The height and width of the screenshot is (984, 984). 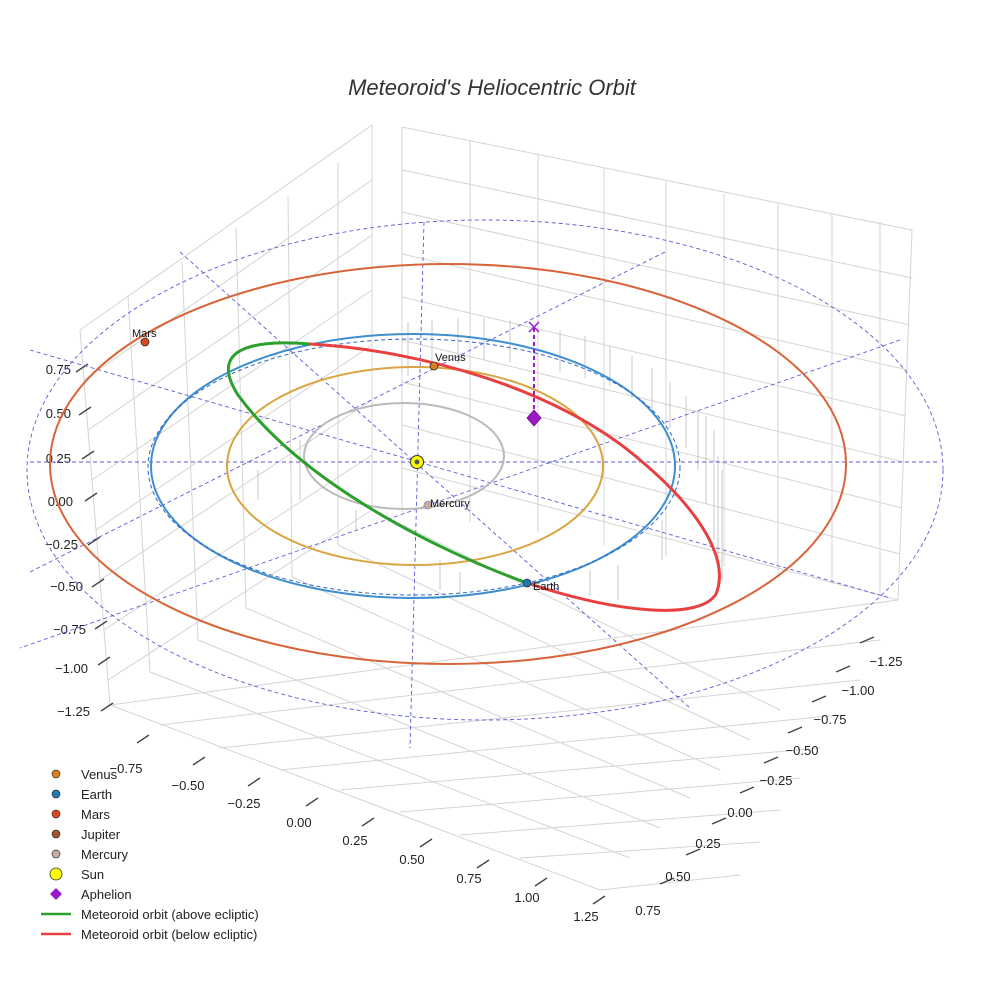 I want to click on chart-title: Meteoroid's Heliocentric Orbit, so click(x=492, y=87).